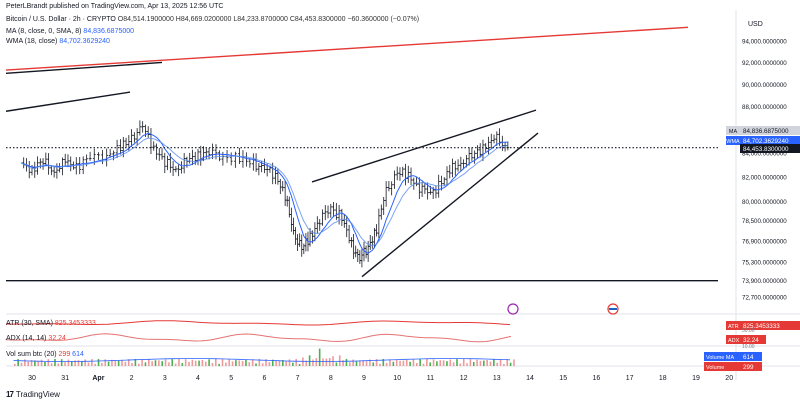 The image size is (800, 403). Describe the element at coordinates (764, 202) in the screenshot. I see `y-tick-label: 80,000.0000000` at that location.